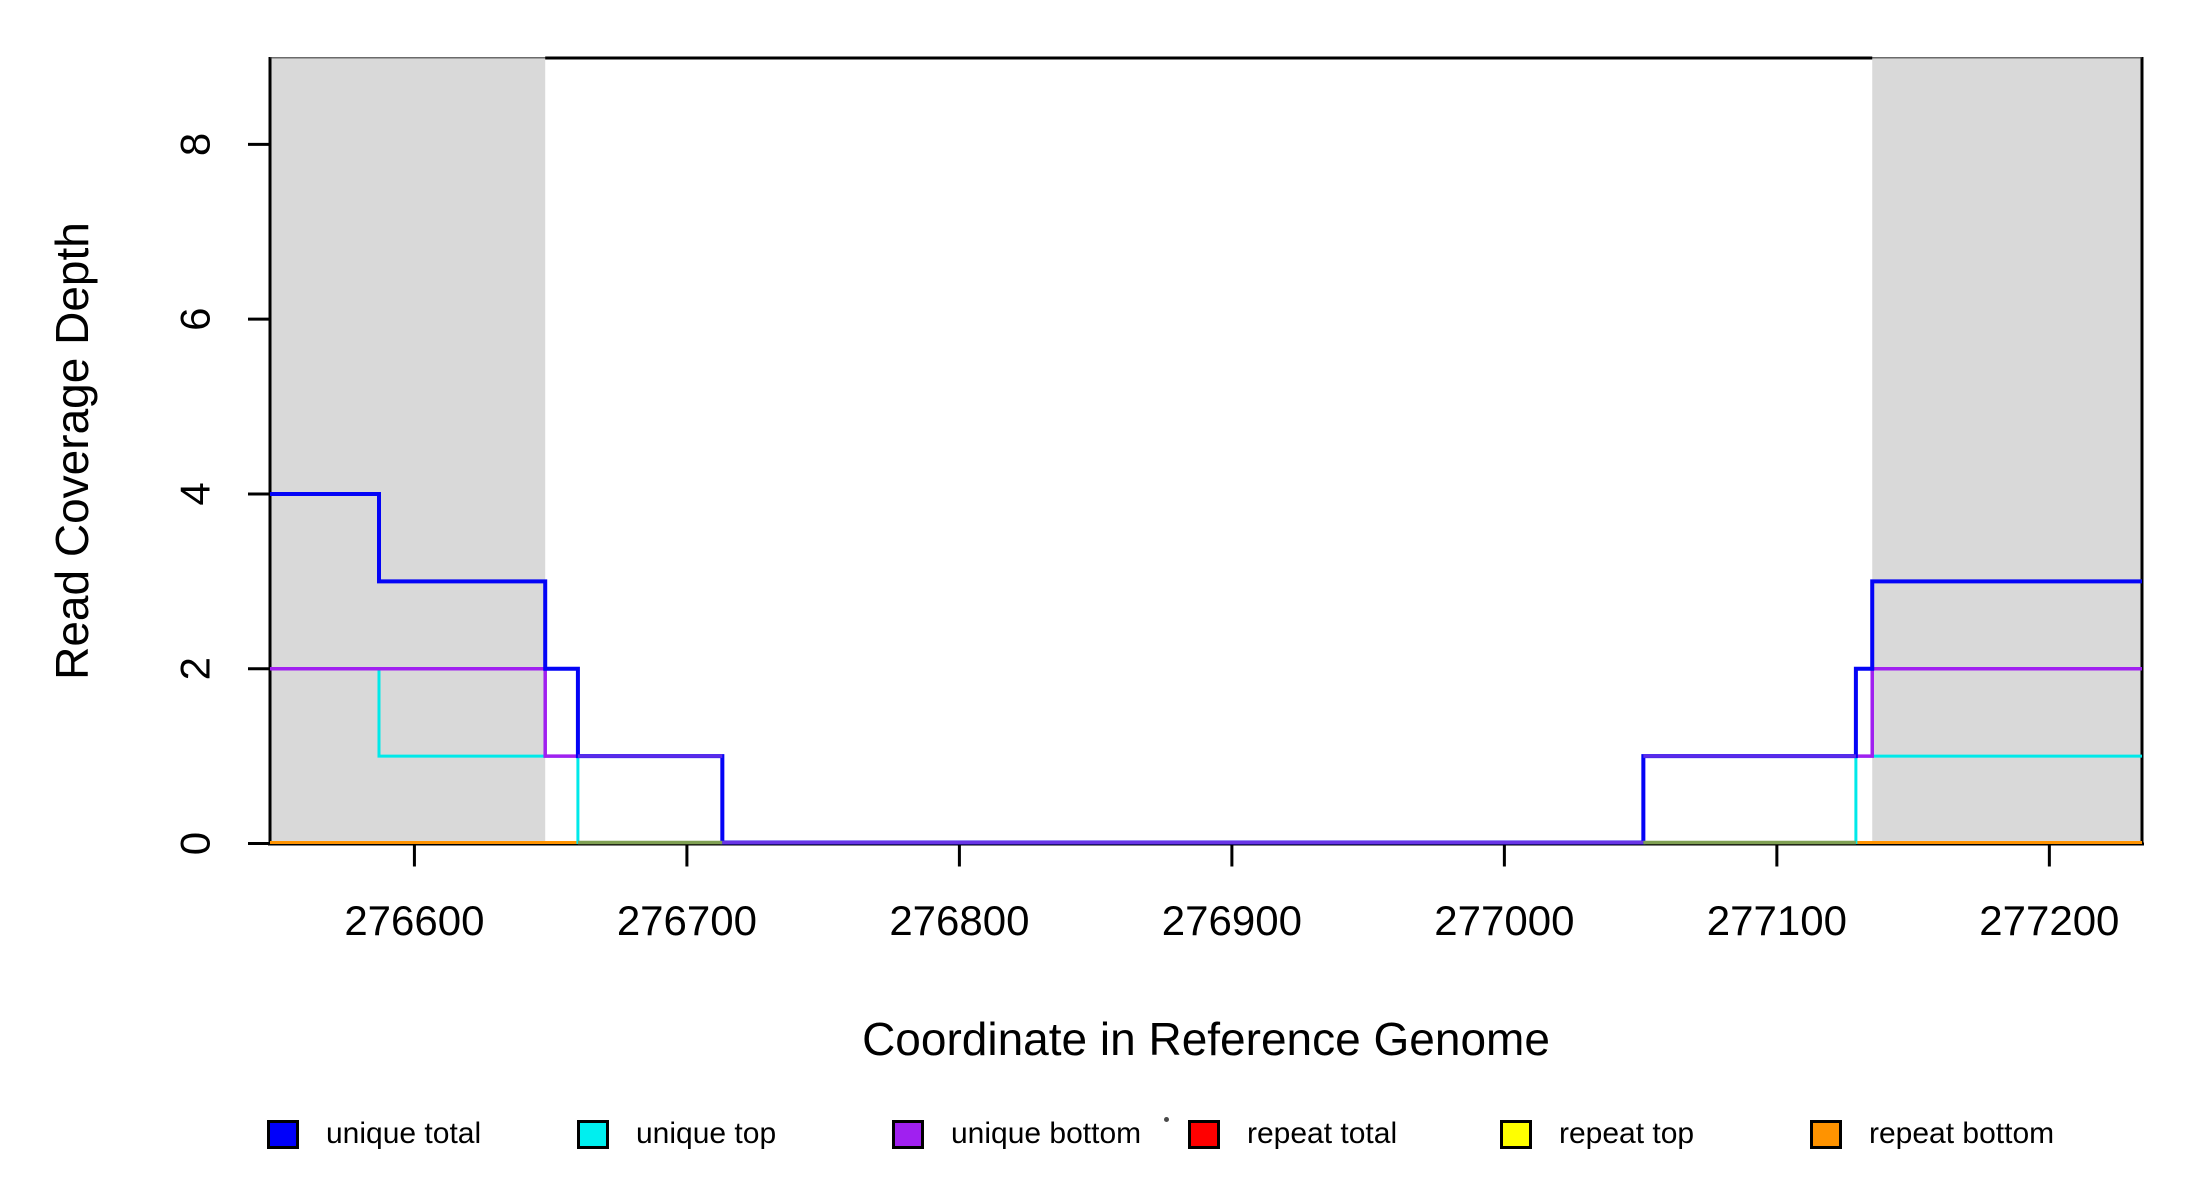 The width and height of the screenshot is (2200, 1200). I want to click on x-tick-label: 276800, so click(959, 920).